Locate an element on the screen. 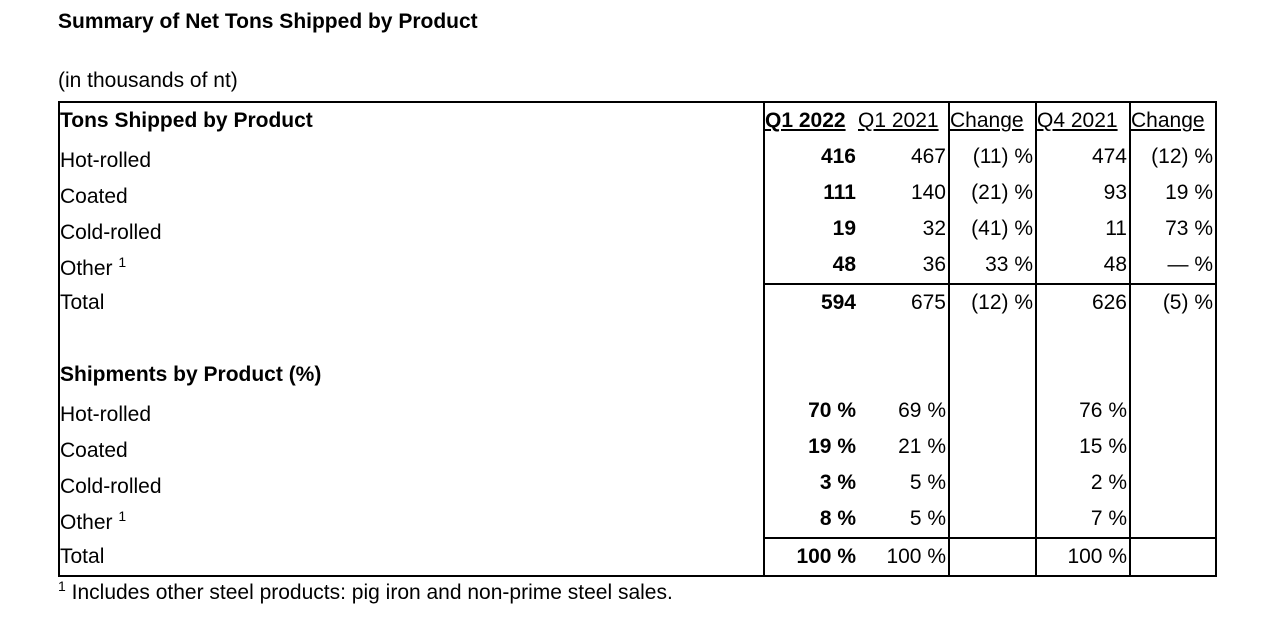 This screenshot has height=624, width=1279. units-note: (in thousands of nt) is located at coordinates (148, 80).